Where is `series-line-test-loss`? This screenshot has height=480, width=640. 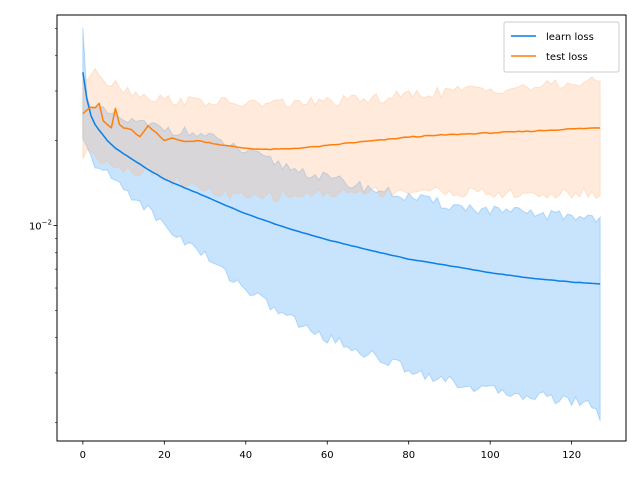
series-line-test-loss is located at coordinates (341, 126).